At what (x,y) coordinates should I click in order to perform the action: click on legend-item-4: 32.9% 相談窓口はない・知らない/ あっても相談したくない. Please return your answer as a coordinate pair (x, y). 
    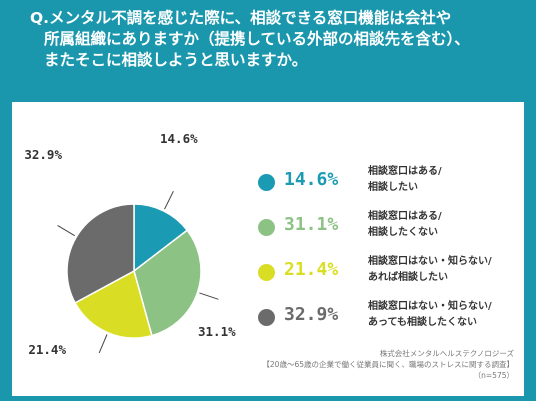
    Looking at the image, I should click on (388, 319).